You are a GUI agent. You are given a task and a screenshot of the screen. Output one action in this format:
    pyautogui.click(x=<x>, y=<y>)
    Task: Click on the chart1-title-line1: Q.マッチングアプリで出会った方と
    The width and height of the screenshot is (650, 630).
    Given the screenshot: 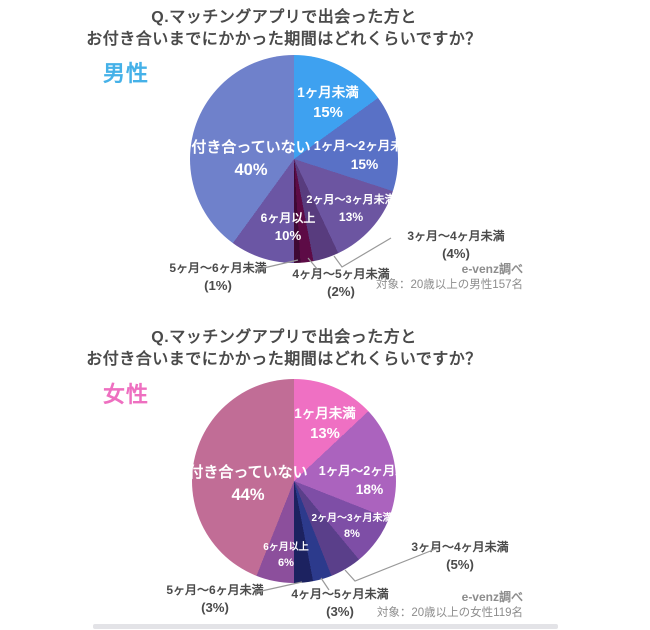 What is the action you would take?
    pyautogui.click(x=284, y=17)
    